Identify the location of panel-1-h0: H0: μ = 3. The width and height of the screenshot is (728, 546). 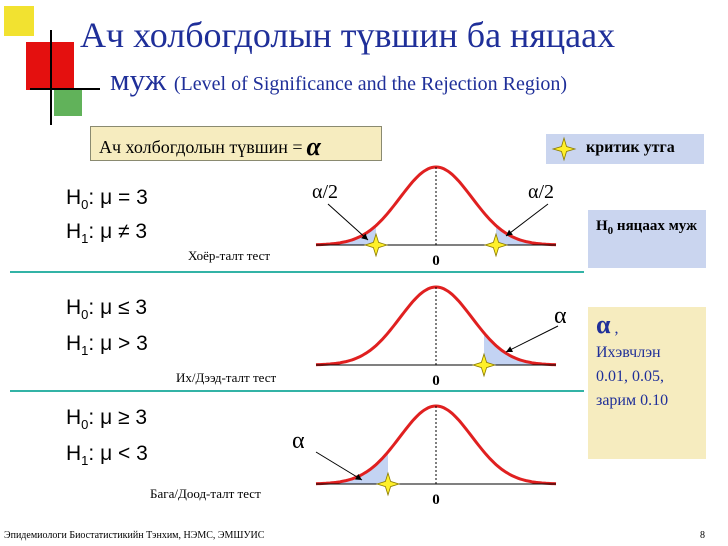
(107, 199).